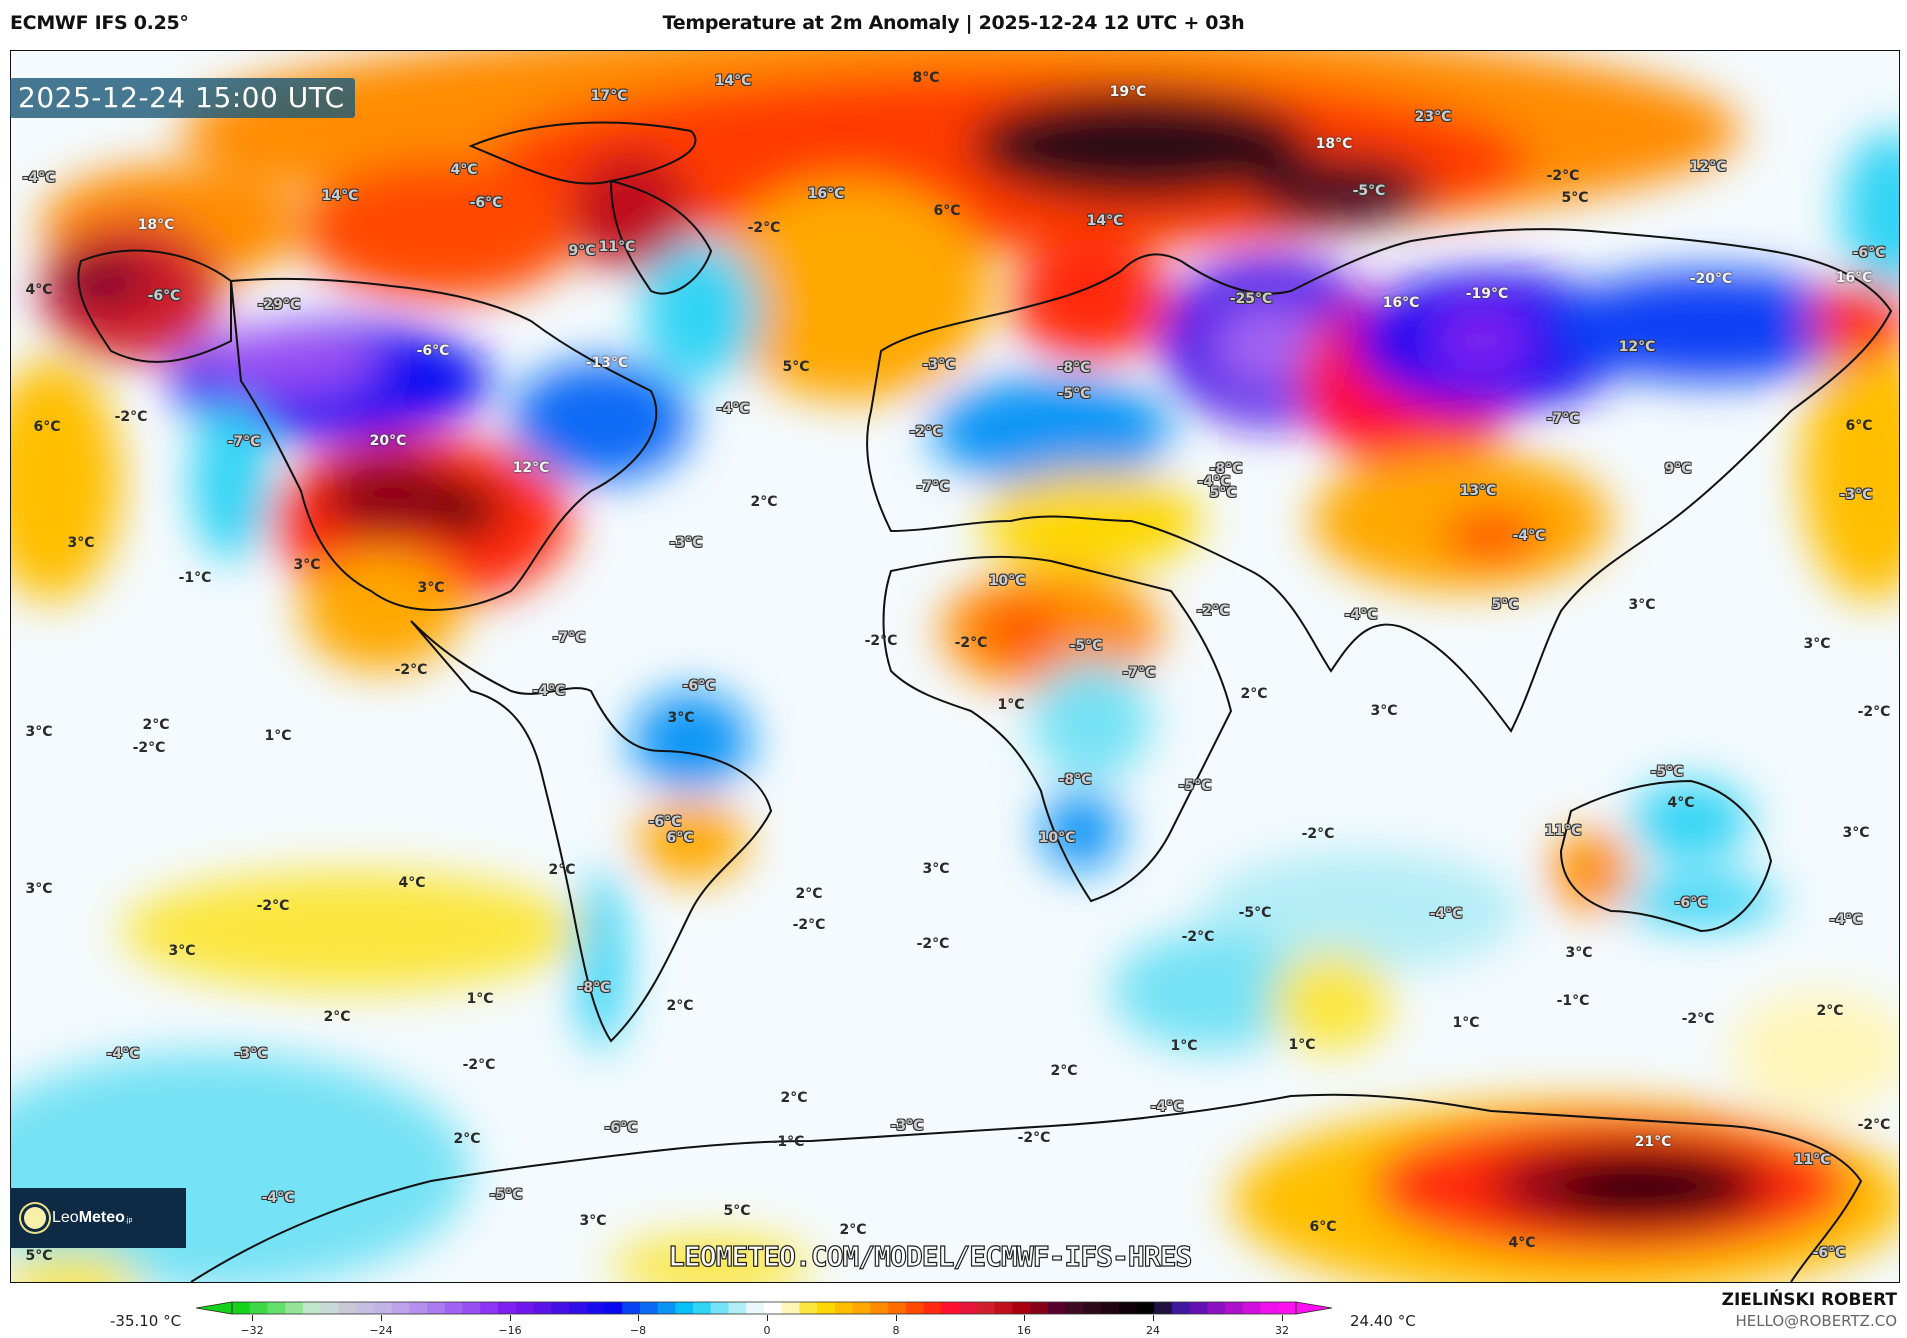 The width and height of the screenshot is (1907, 1338). Describe the element at coordinates (764, 1308) in the screenshot. I see `colorbar-gradient` at that location.